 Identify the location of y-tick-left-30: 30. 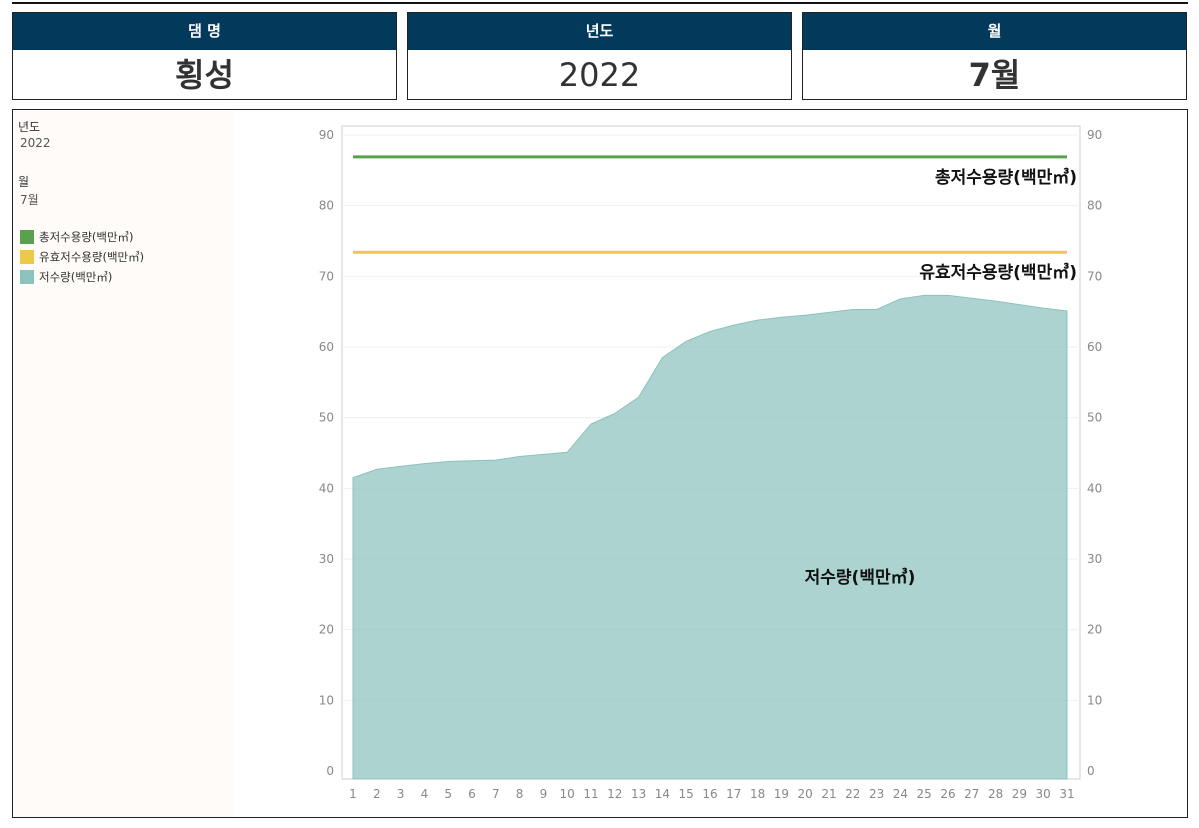
(326, 559).